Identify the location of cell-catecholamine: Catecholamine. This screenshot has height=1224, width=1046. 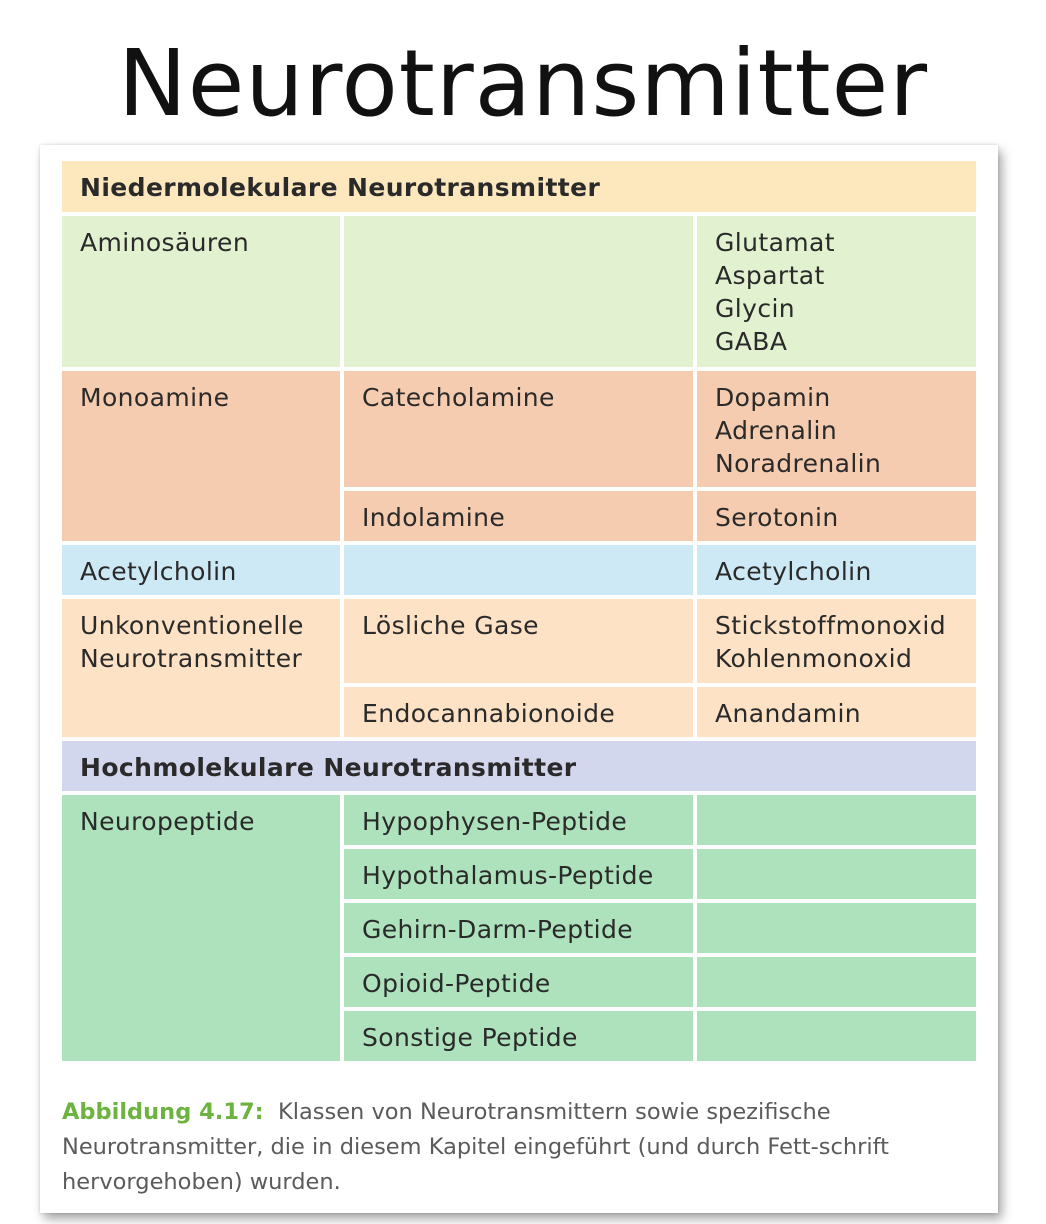
(518, 429).